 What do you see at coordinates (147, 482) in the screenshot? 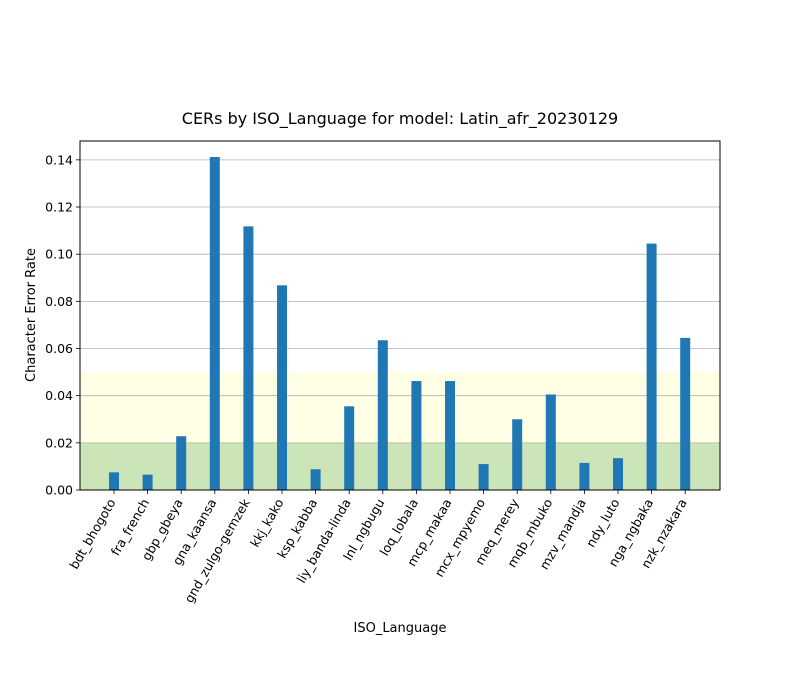
I see `bar-fra_french` at bounding box center [147, 482].